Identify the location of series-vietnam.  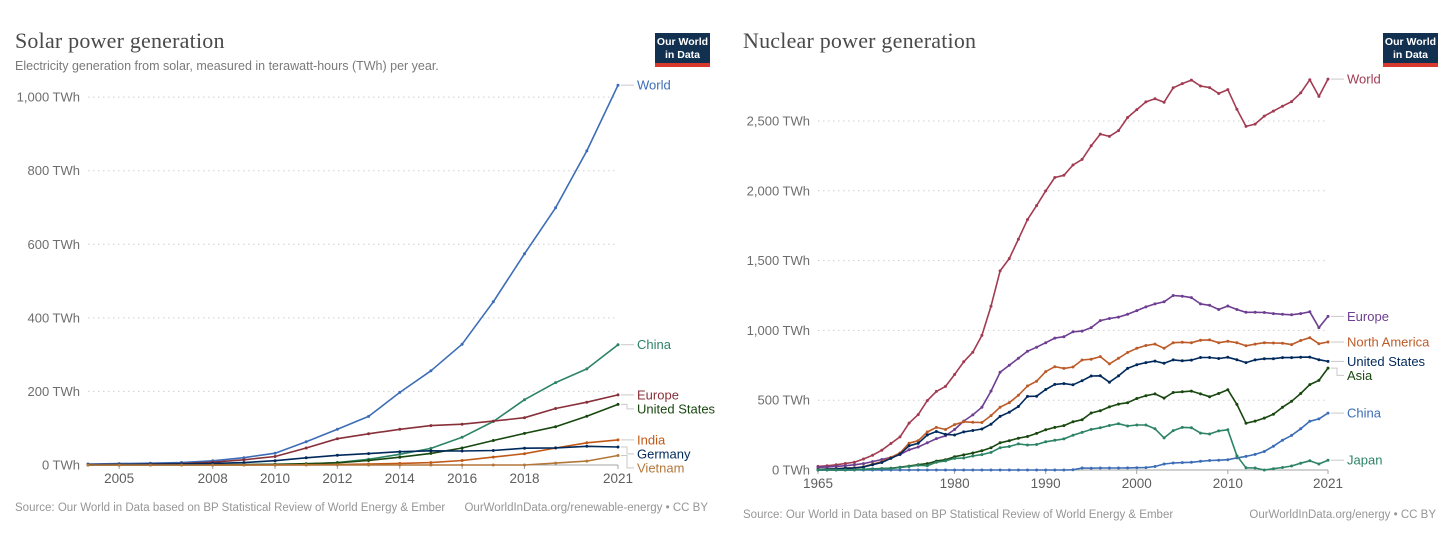
(353, 460).